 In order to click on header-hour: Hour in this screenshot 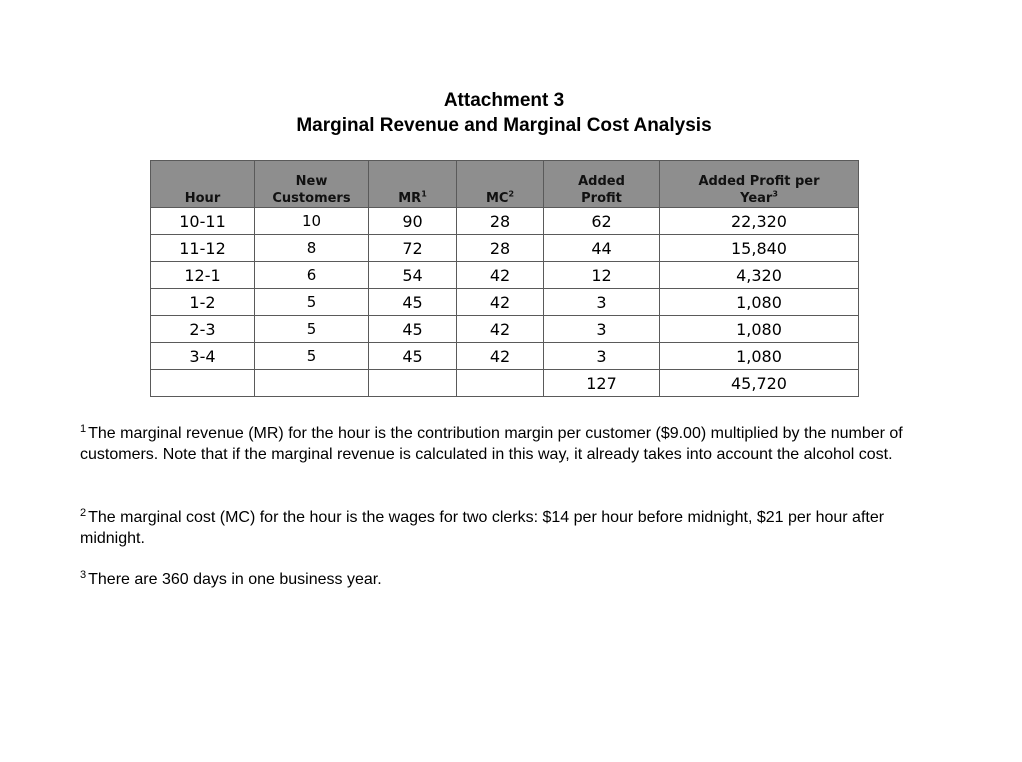, I will do `click(202, 184)`.